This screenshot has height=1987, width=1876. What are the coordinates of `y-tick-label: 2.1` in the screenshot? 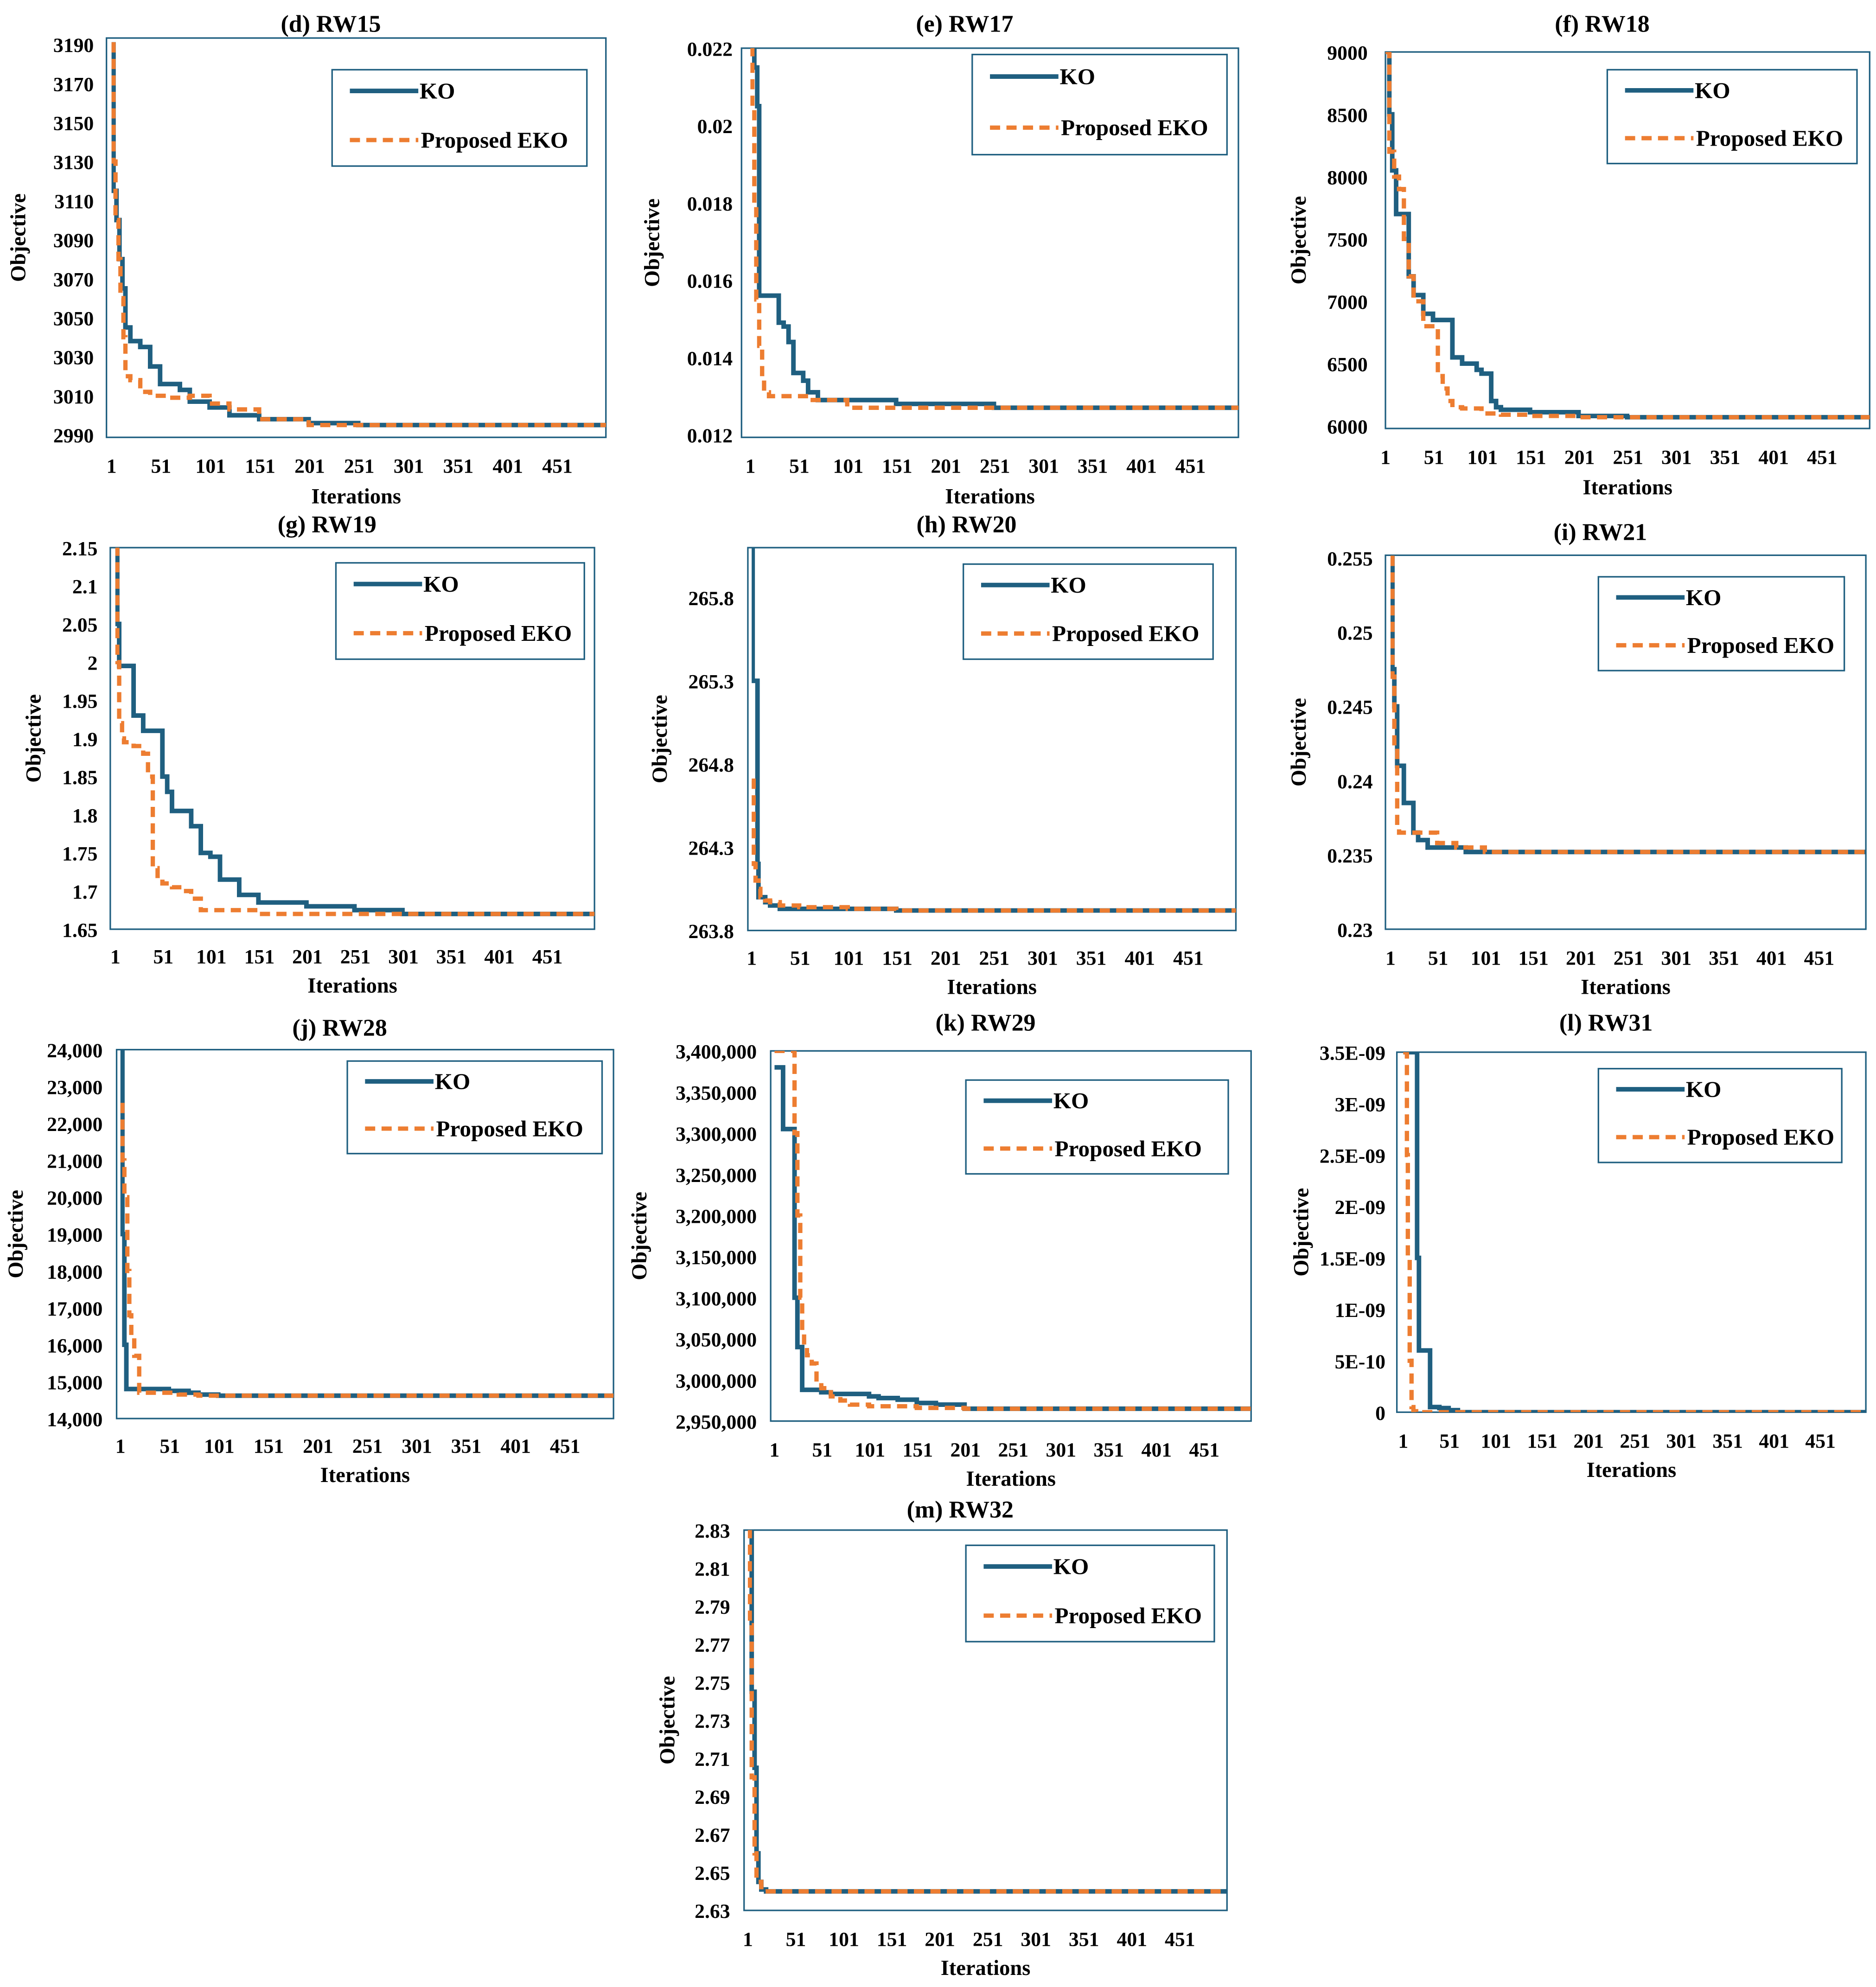 It's located at (85, 587).